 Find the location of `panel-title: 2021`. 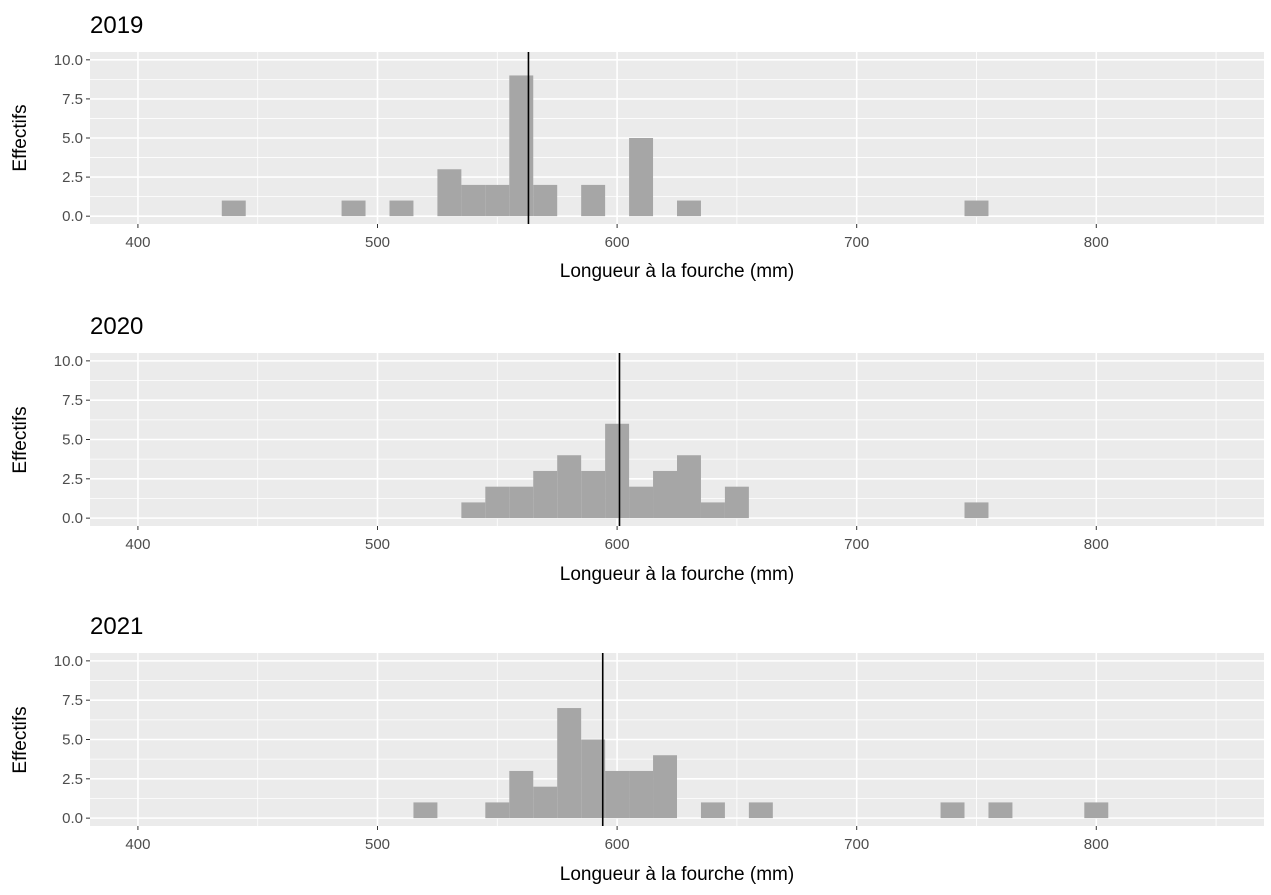

panel-title: 2021 is located at coordinates (116, 626).